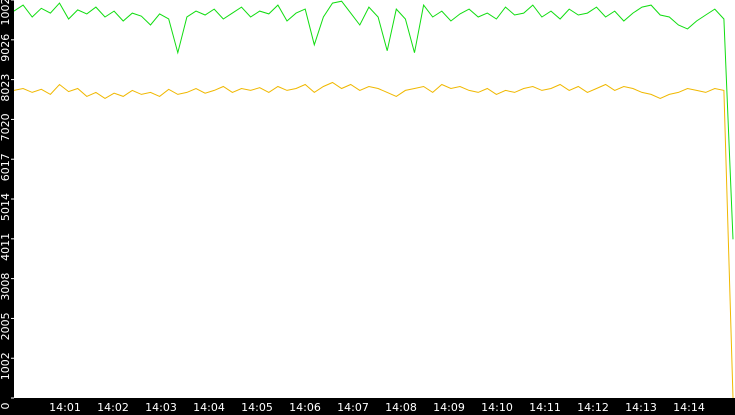 Image resolution: width=735 pixels, height=415 pixels. I want to click on x-tick-label: 14:01, so click(65, 407).